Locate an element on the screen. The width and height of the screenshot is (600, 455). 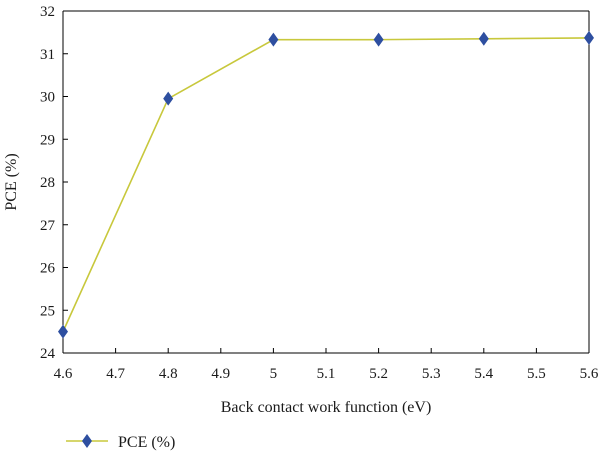
x-tick-label: 5.6 is located at coordinates (589, 374).